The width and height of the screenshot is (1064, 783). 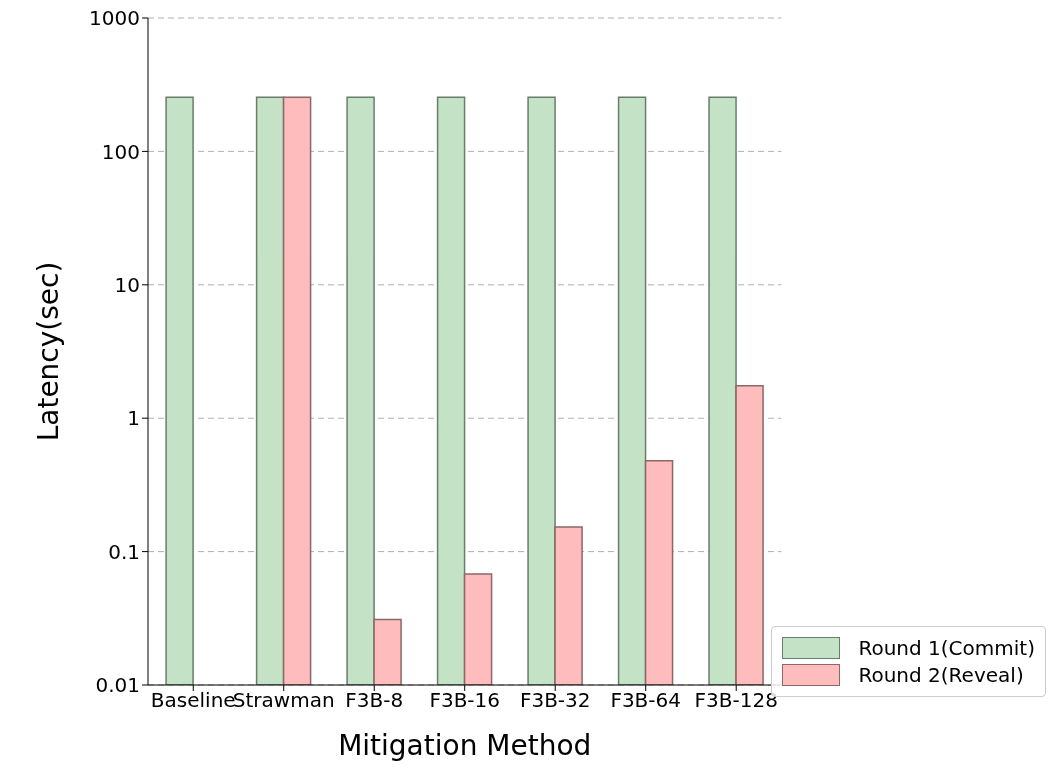 I want to click on legend-label: Round 2(Reveal), so click(x=941, y=675).